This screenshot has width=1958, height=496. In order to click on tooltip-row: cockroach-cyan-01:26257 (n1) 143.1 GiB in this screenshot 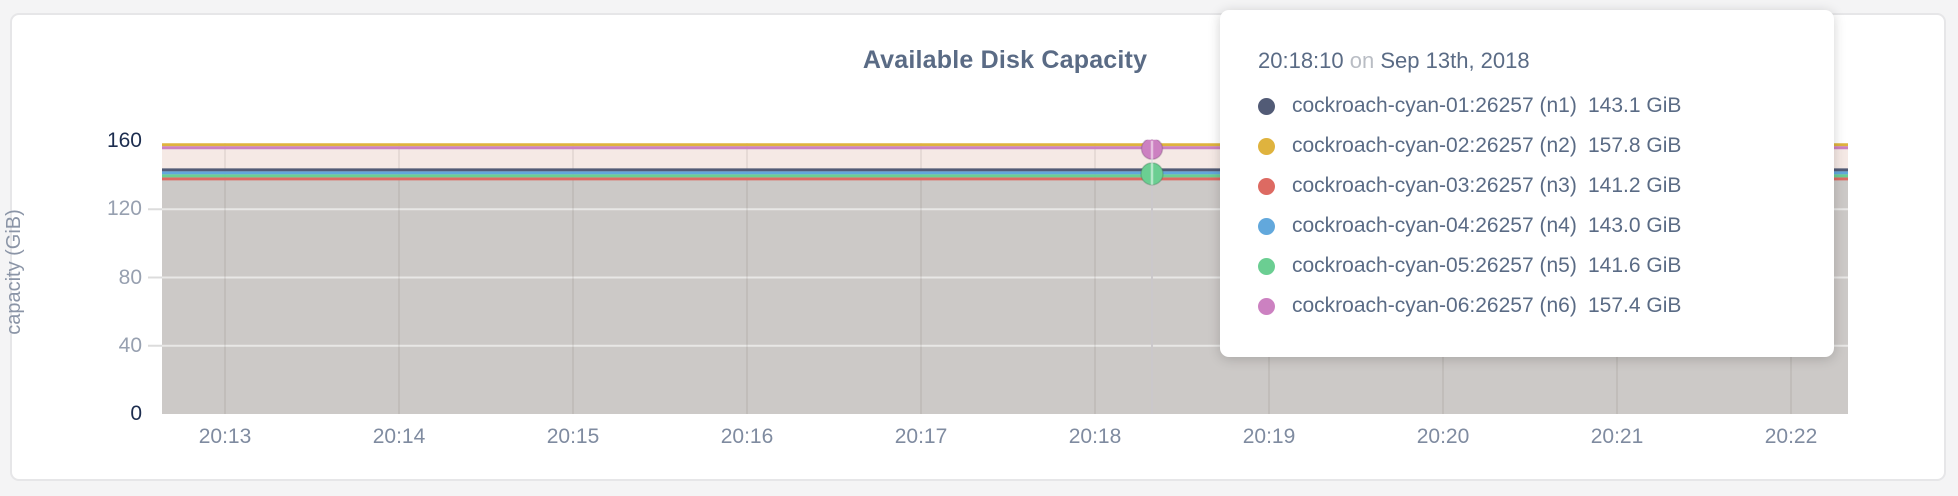, I will do `click(1531, 106)`.